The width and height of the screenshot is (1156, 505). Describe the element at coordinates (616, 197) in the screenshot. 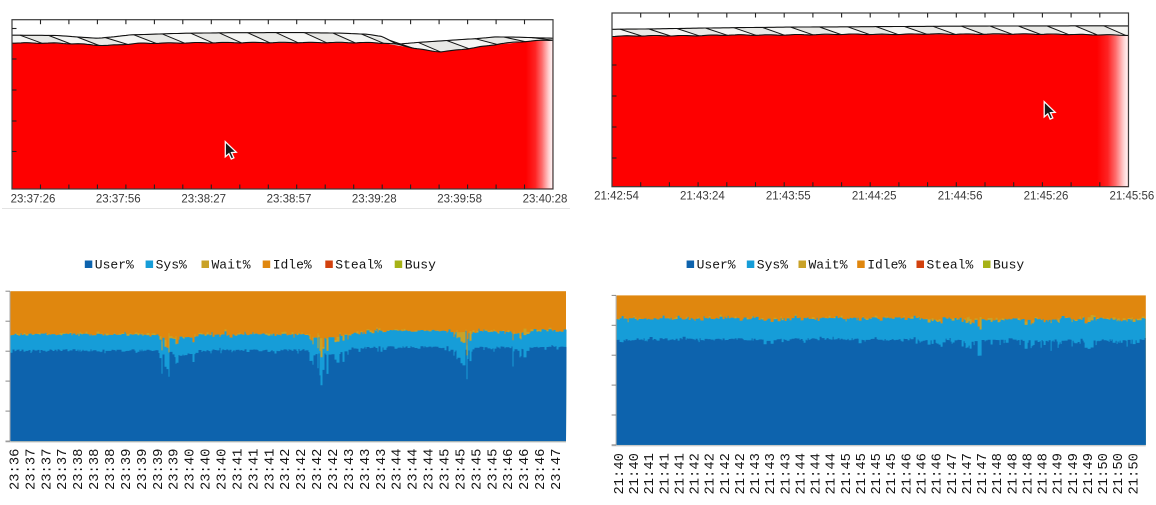

I see `svg-text: 21:42:54` at that location.